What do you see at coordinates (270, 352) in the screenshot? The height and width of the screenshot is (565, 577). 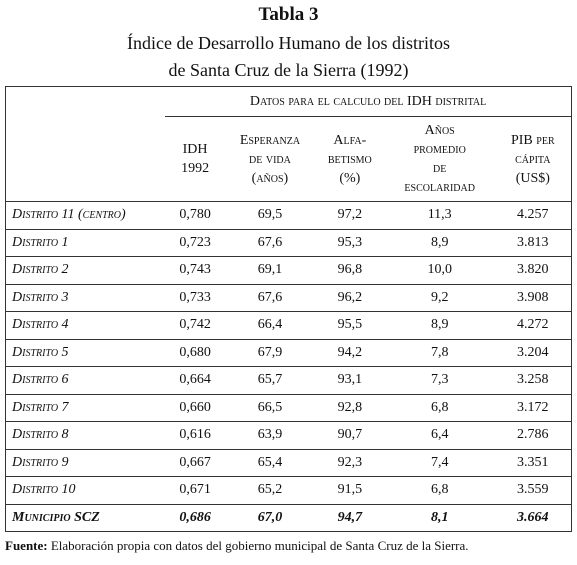 I see `cell: 67,9` at bounding box center [270, 352].